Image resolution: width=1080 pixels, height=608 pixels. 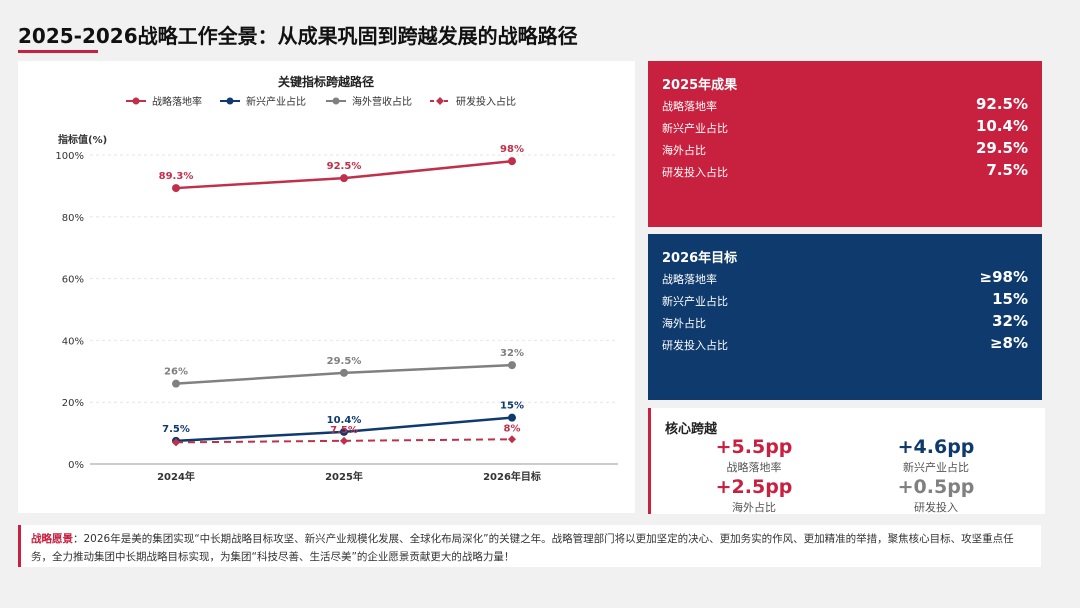 I want to click on data-label: 26%, so click(x=176, y=372).